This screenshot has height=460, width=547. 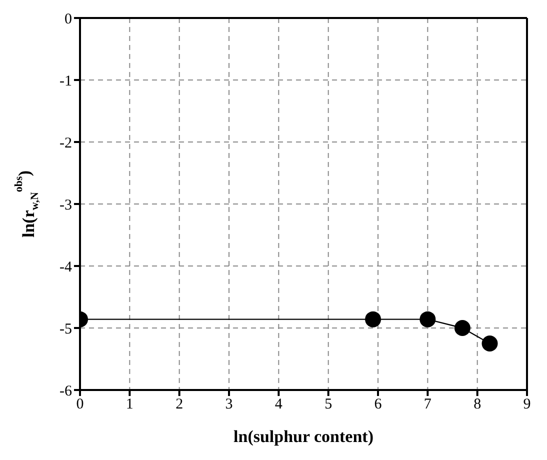 I want to click on y-tick-label: -5, so click(x=66, y=329).